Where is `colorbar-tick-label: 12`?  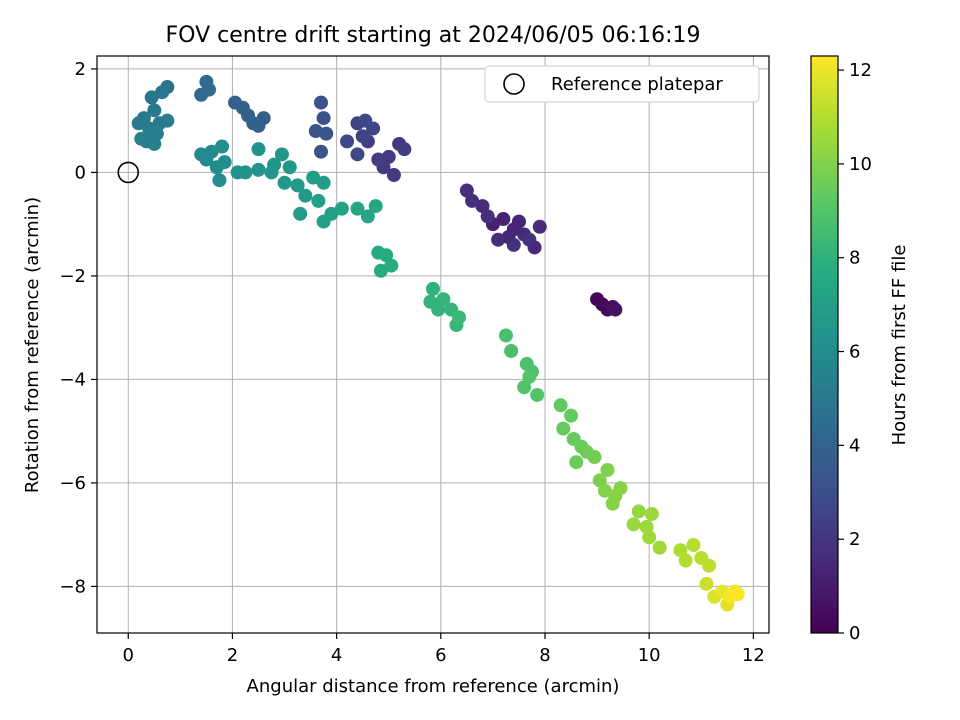 colorbar-tick-label: 12 is located at coordinates (860, 70).